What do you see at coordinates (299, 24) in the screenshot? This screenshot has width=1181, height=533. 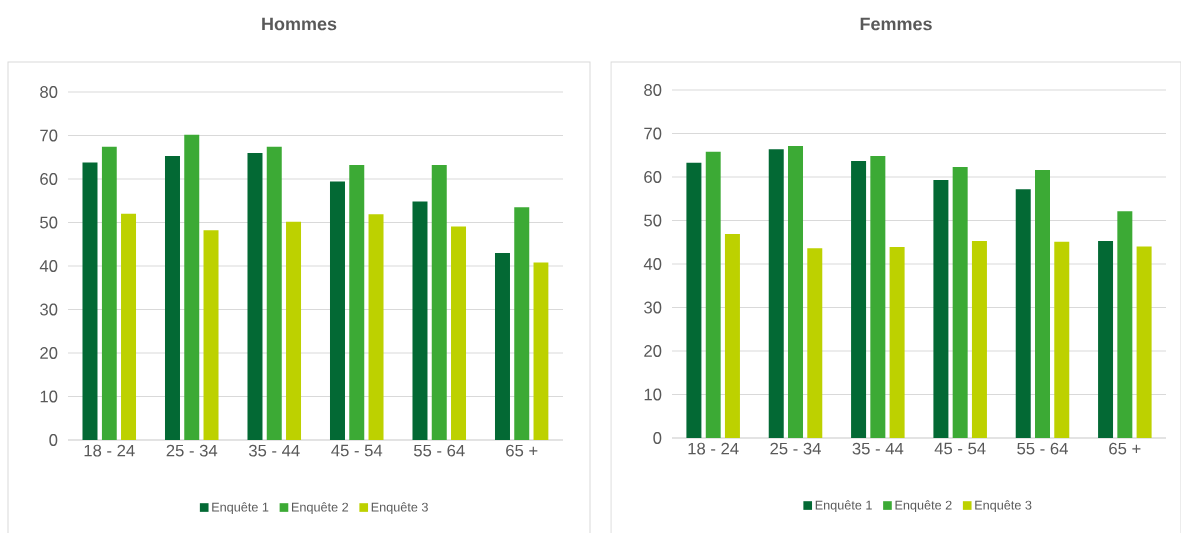 I see `chart-title: Hommes` at bounding box center [299, 24].